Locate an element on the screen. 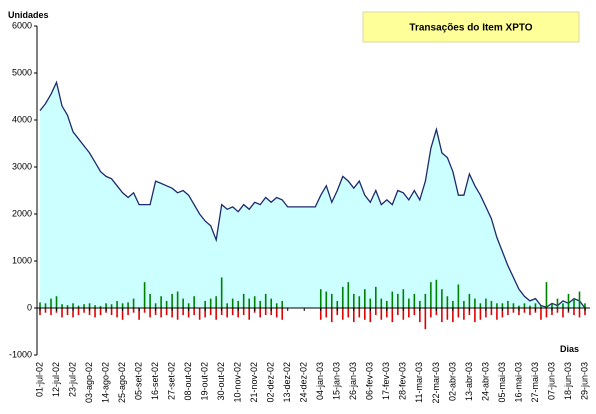 The image size is (596, 414). x-tick-label: 10-nov-02 is located at coordinates (238, 382).